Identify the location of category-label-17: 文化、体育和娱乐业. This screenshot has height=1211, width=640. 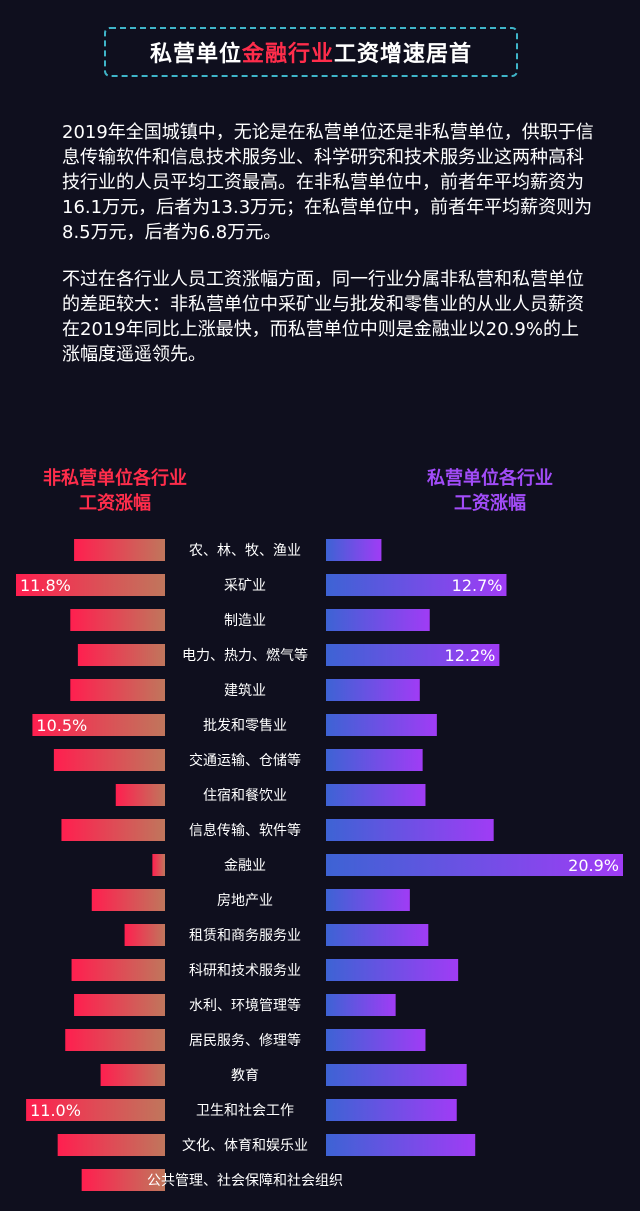
(245, 1146).